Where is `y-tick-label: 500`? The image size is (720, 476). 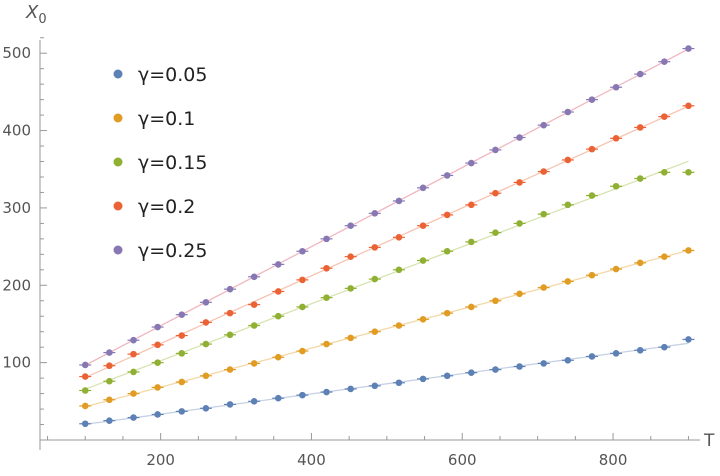 y-tick-label: 500 is located at coordinates (16, 53).